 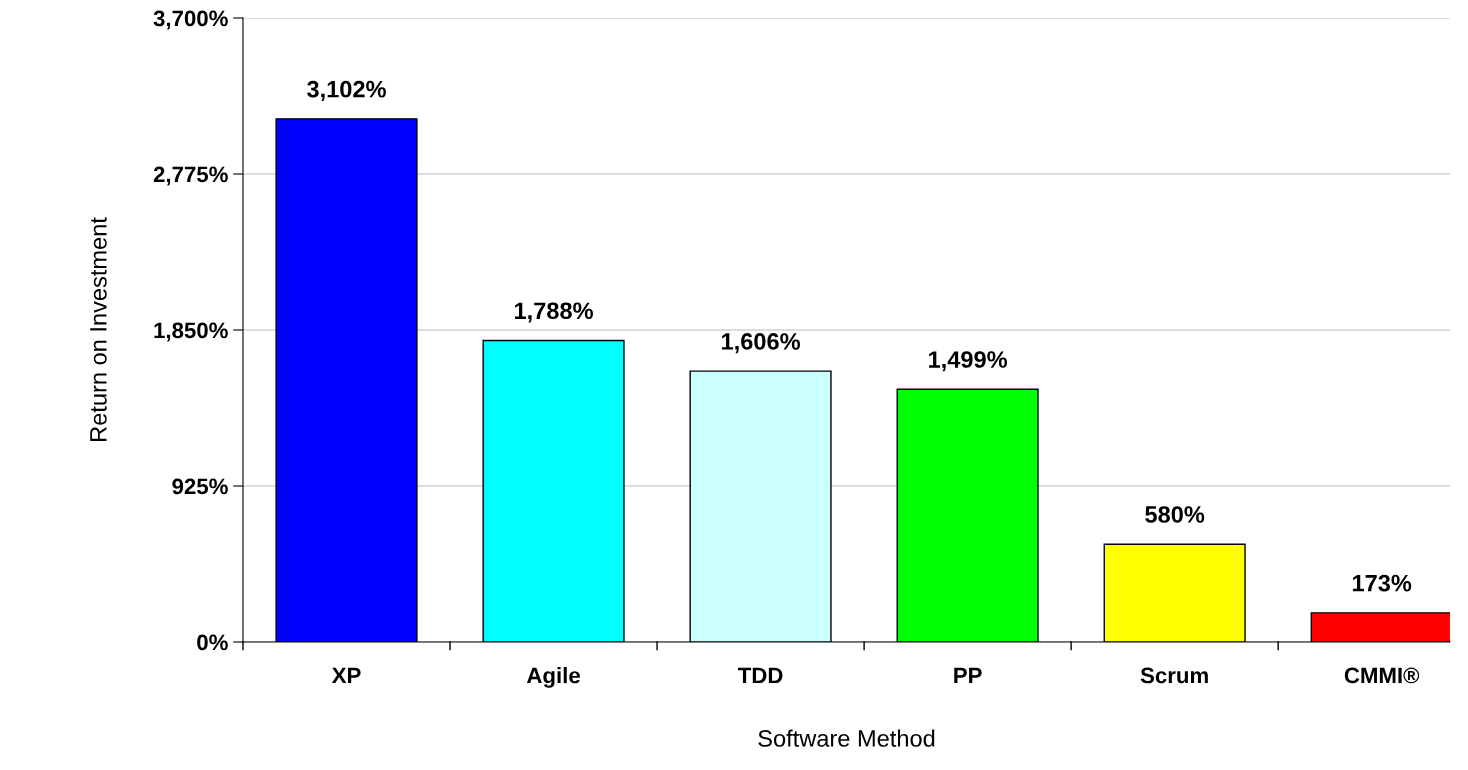 I want to click on x-tick-label: CMMI®, so click(x=1382, y=675).